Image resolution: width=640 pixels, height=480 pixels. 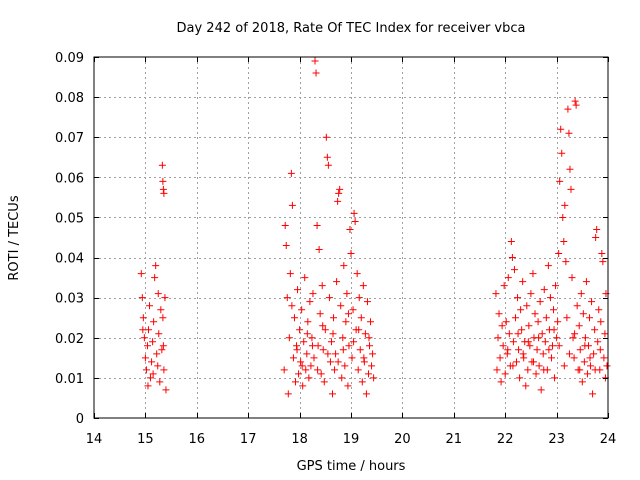 What do you see at coordinates (454, 439) in the screenshot?
I see `x-tick-label: 21` at bounding box center [454, 439].